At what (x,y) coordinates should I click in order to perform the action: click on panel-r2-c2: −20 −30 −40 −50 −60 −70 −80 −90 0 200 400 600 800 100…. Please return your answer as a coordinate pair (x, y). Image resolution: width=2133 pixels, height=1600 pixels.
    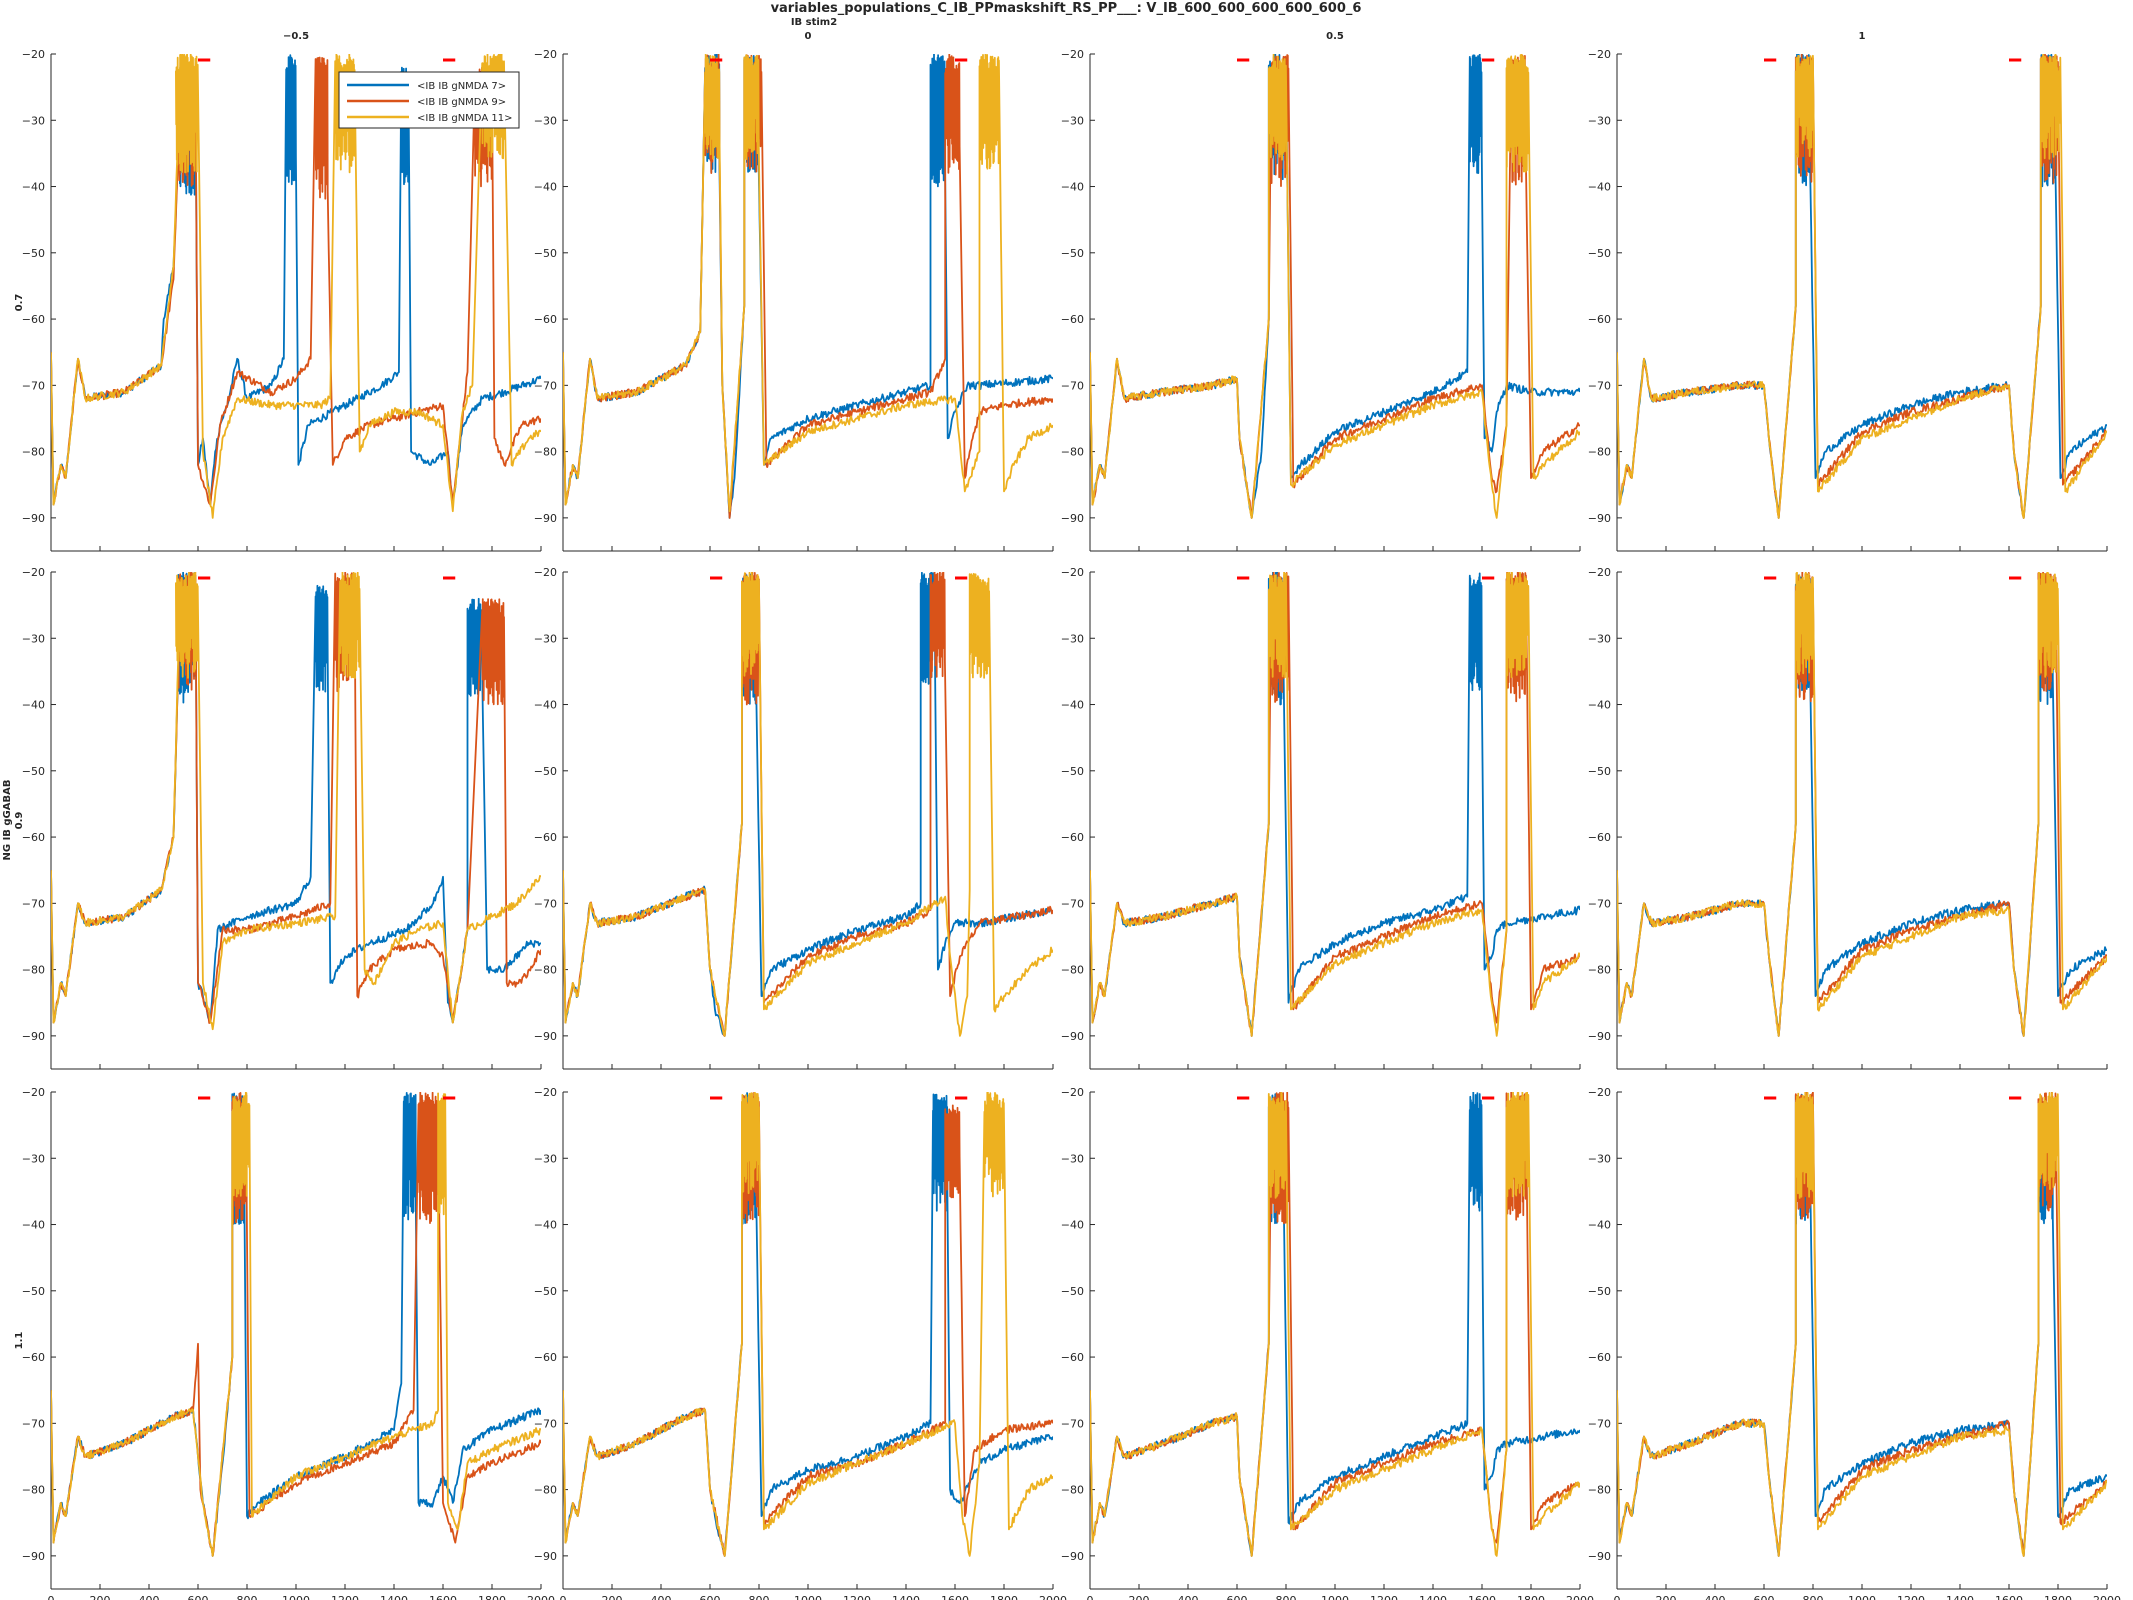
    Looking at the image, I should click on (1327, 1343).